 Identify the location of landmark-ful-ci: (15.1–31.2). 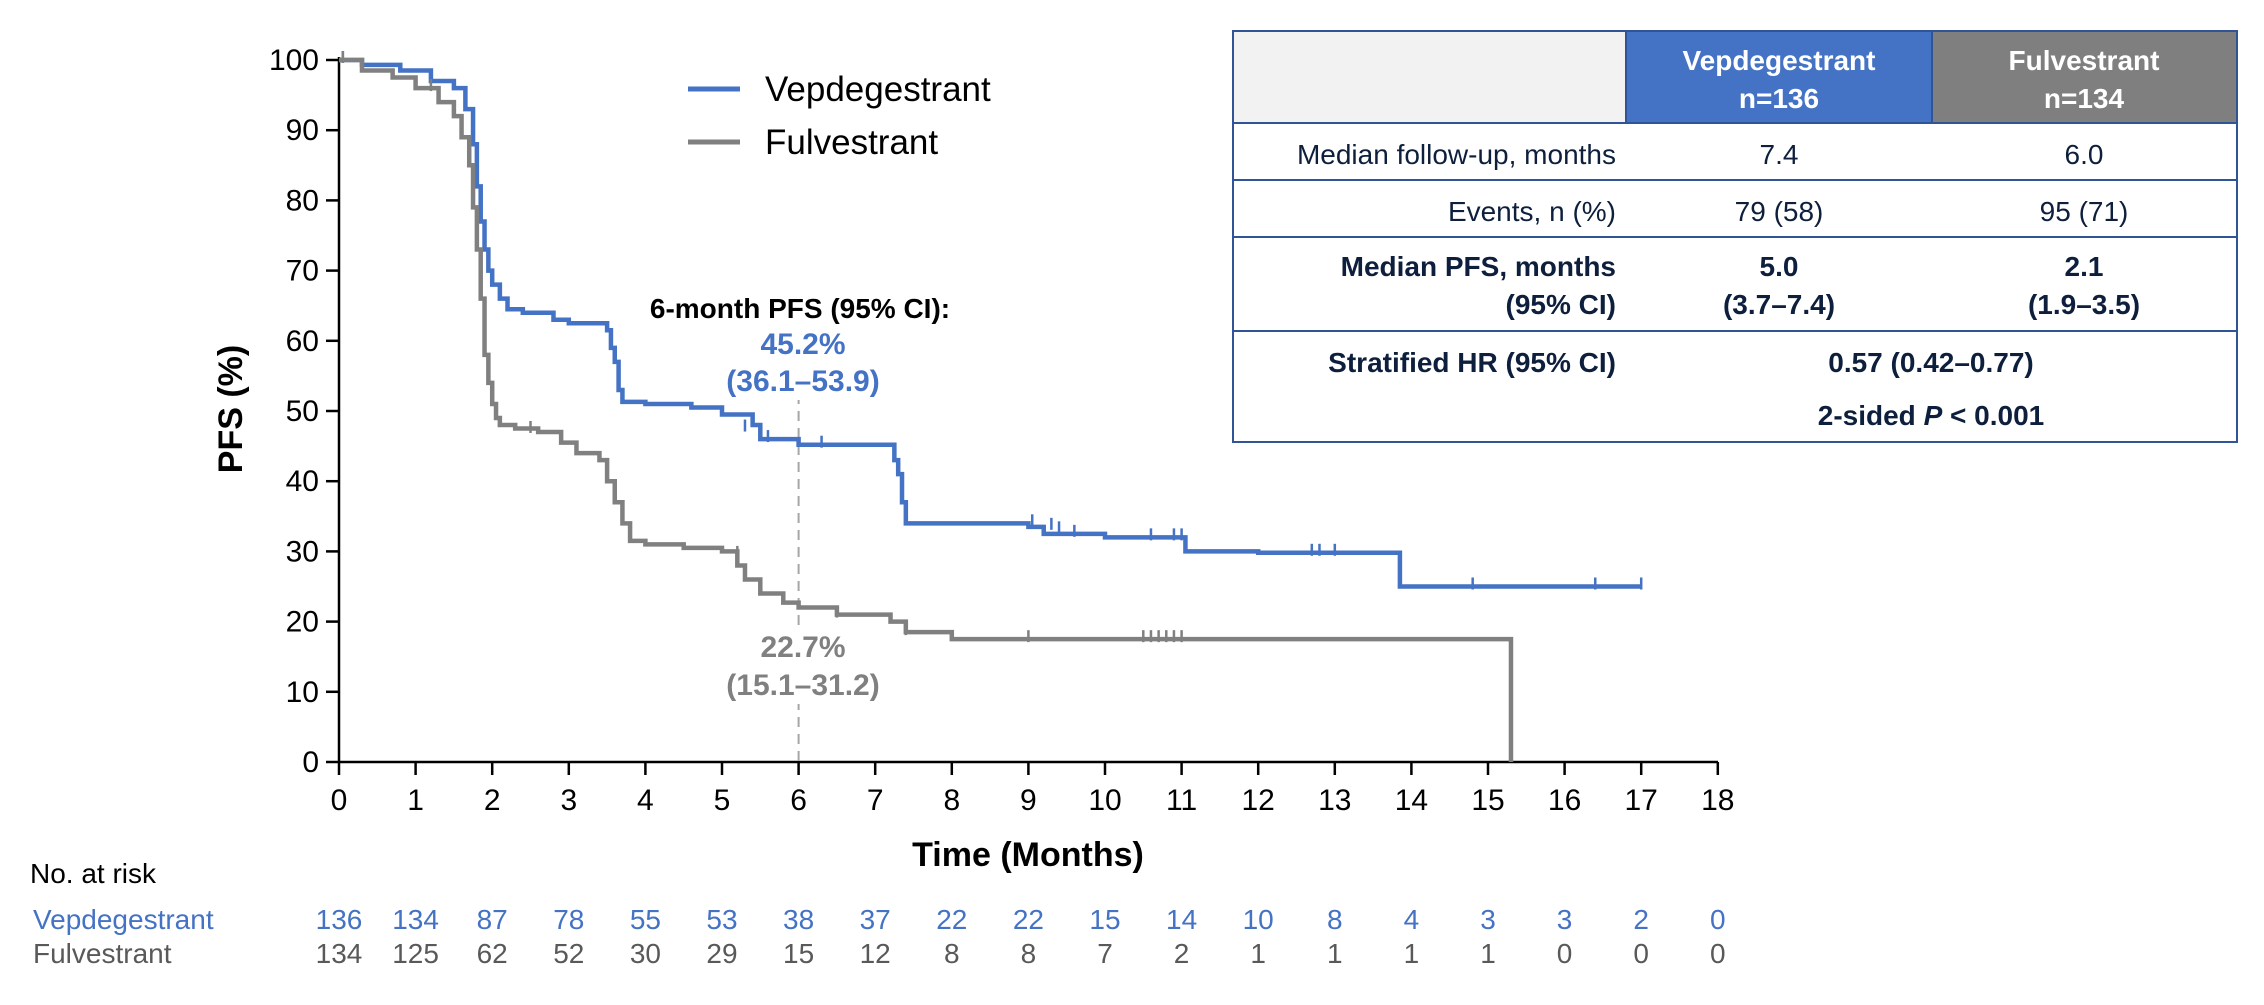
(802, 685).